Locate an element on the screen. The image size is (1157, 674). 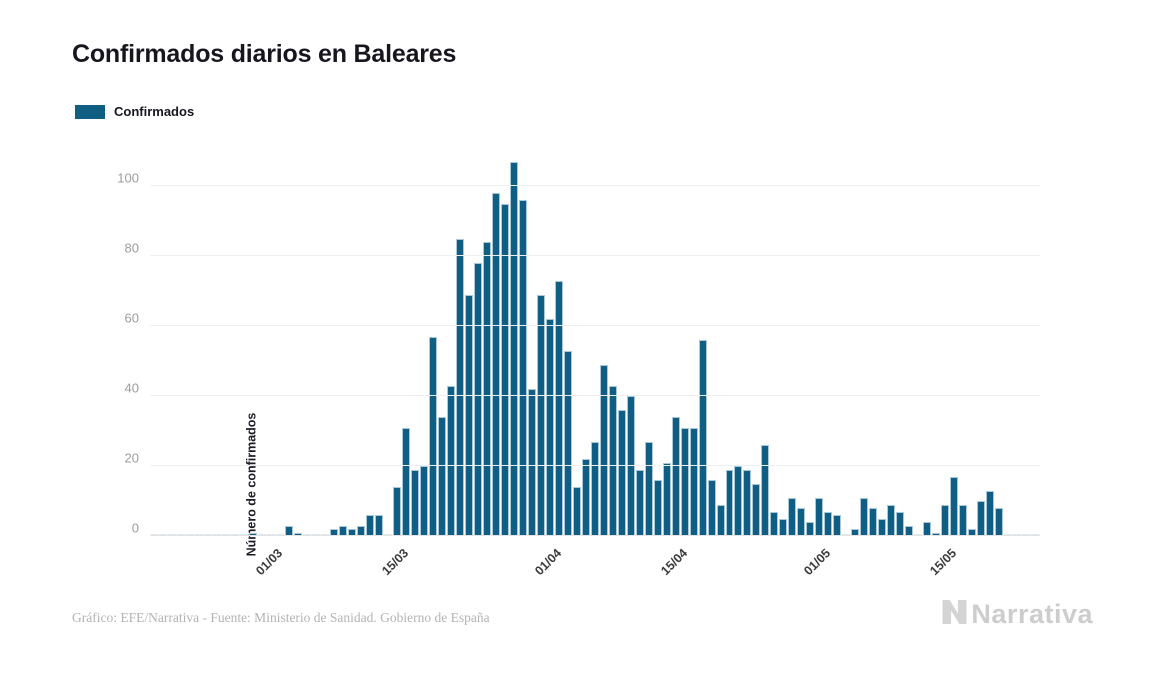
bar-17/03 is located at coordinates (415, 502).